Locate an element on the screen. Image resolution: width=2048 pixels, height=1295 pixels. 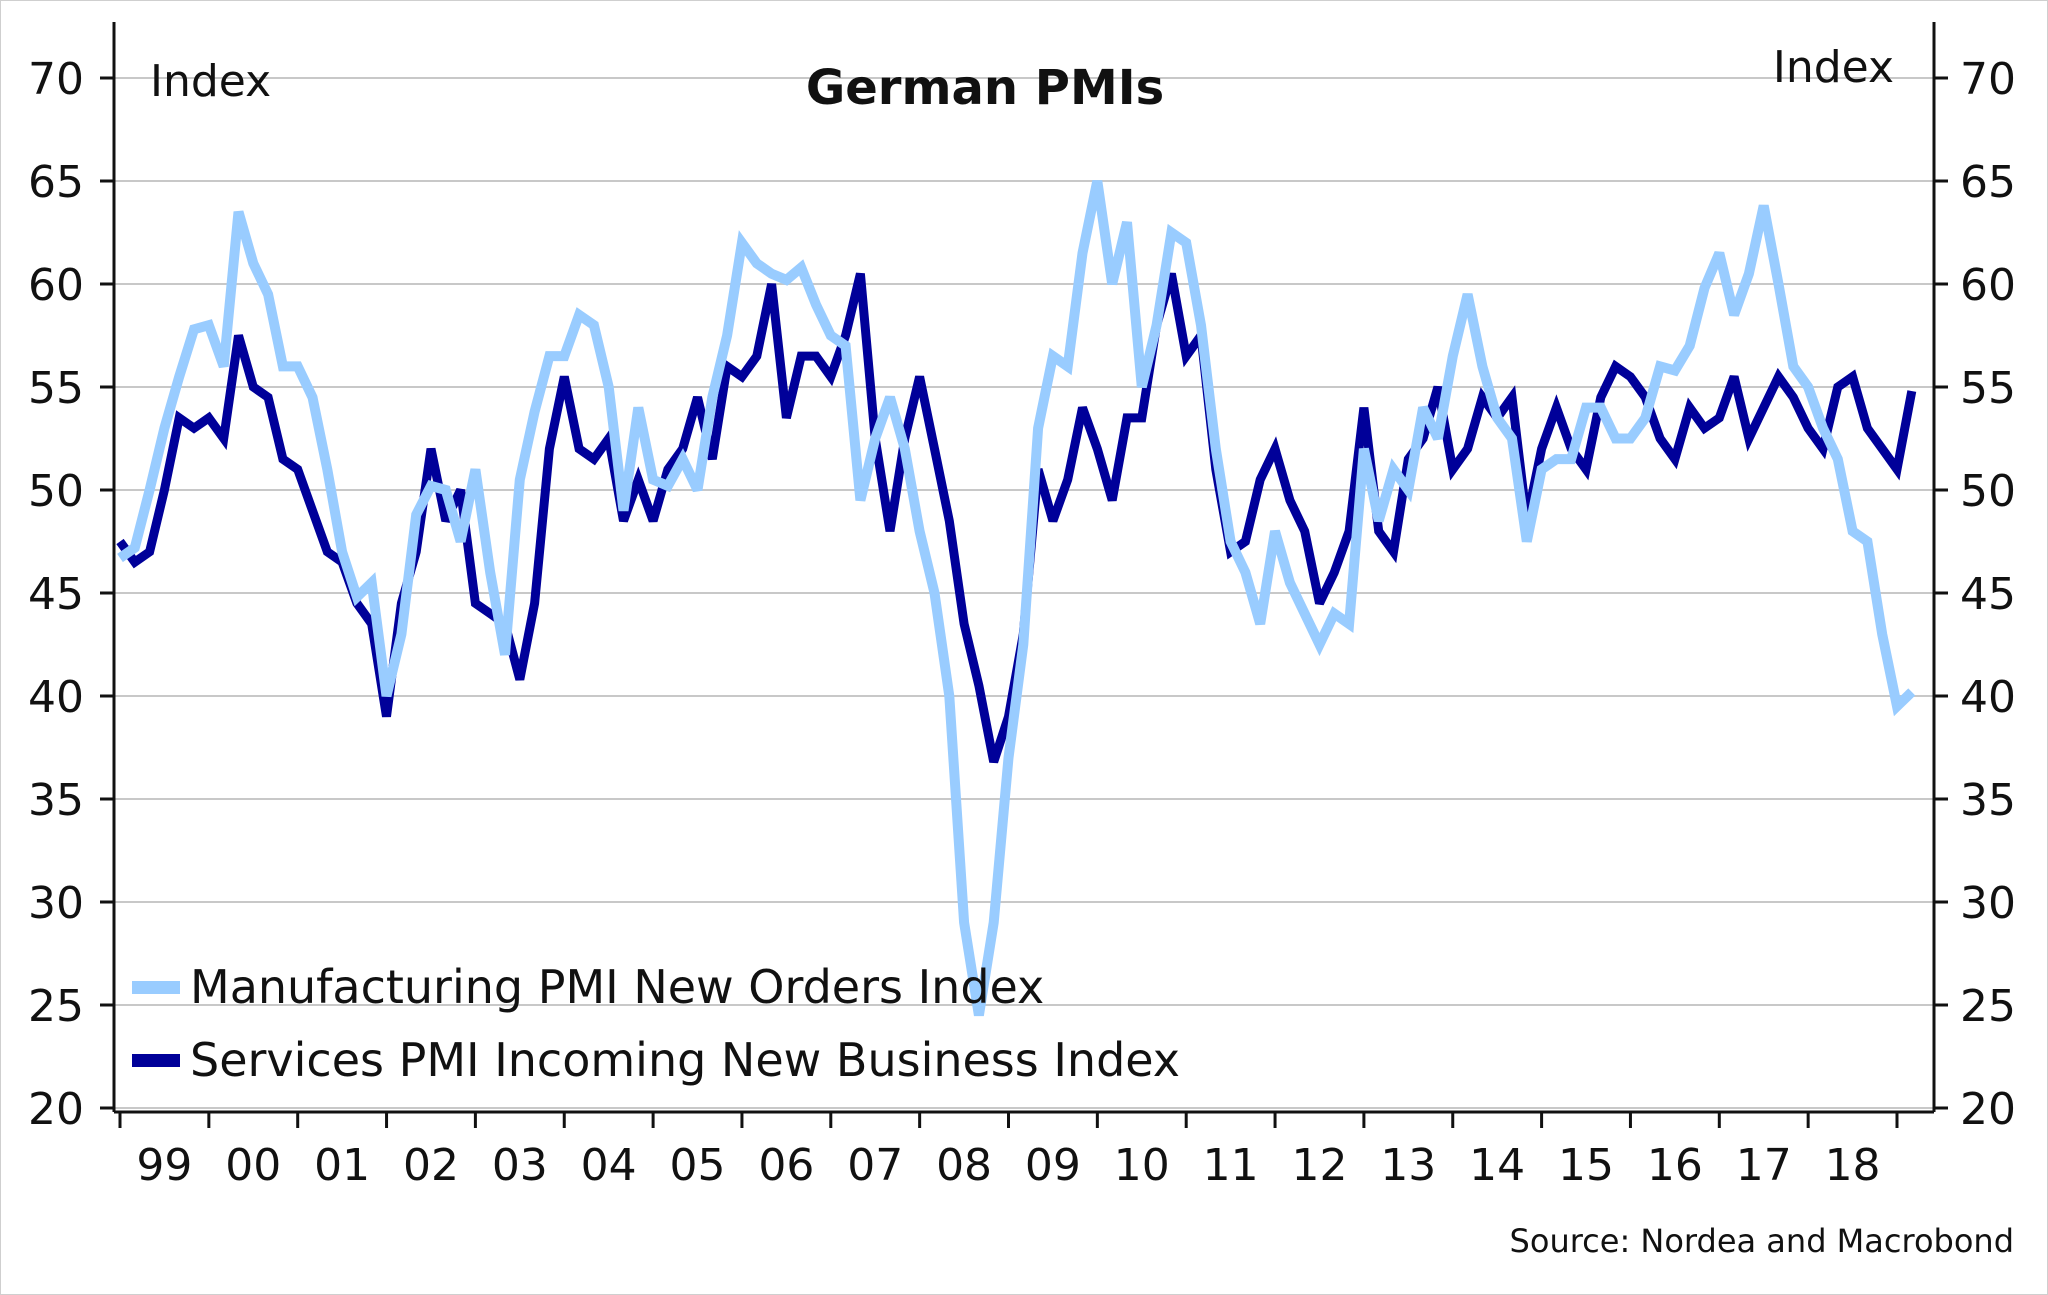
x-tick-label: 02 is located at coordinates (431, 1165).